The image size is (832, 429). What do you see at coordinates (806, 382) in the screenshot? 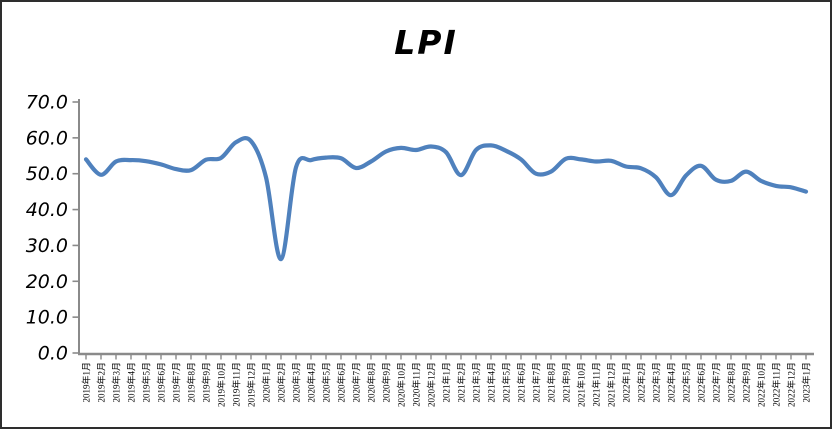
I see `x-tick-label: 2023年1月` at bounding box center [806, 382].